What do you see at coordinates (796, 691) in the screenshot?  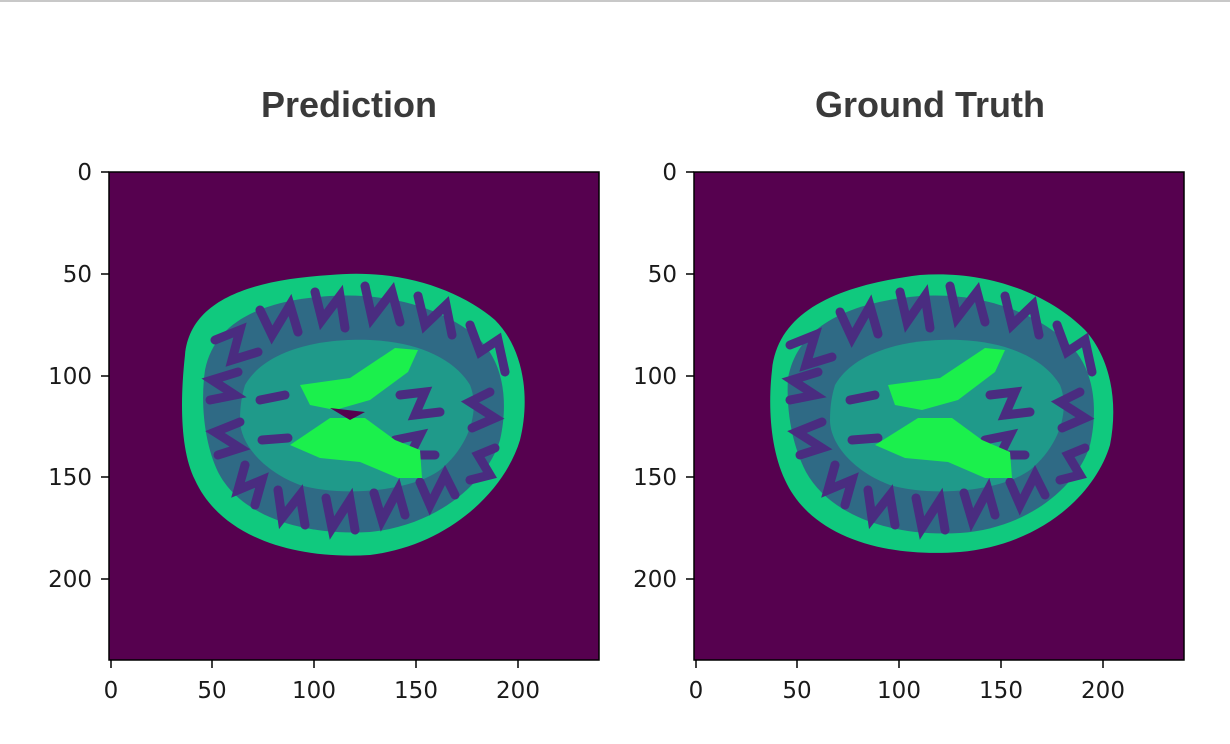 I see `ground-truth-x-tick-50: 50` at bounding box center [796, 691].